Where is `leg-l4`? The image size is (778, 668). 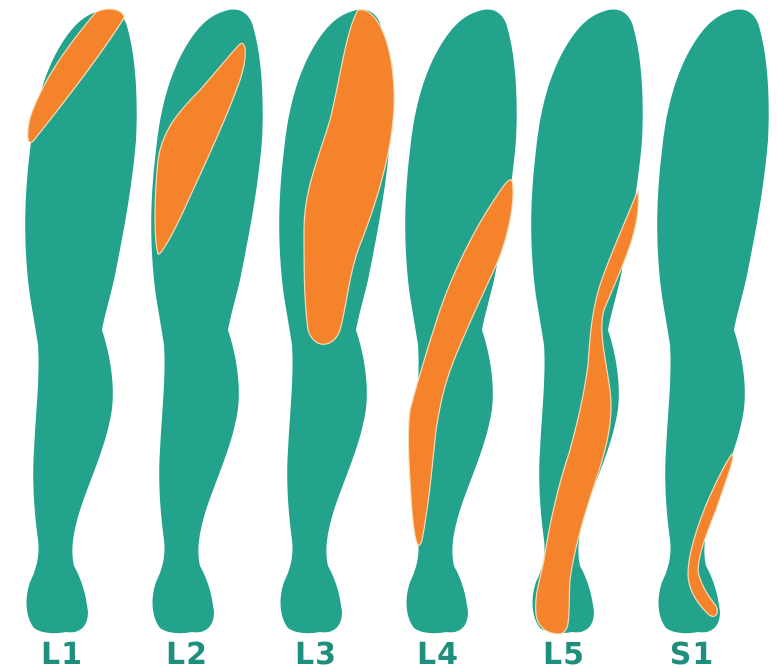
leg-l4 is located at coordinates (461, 321).